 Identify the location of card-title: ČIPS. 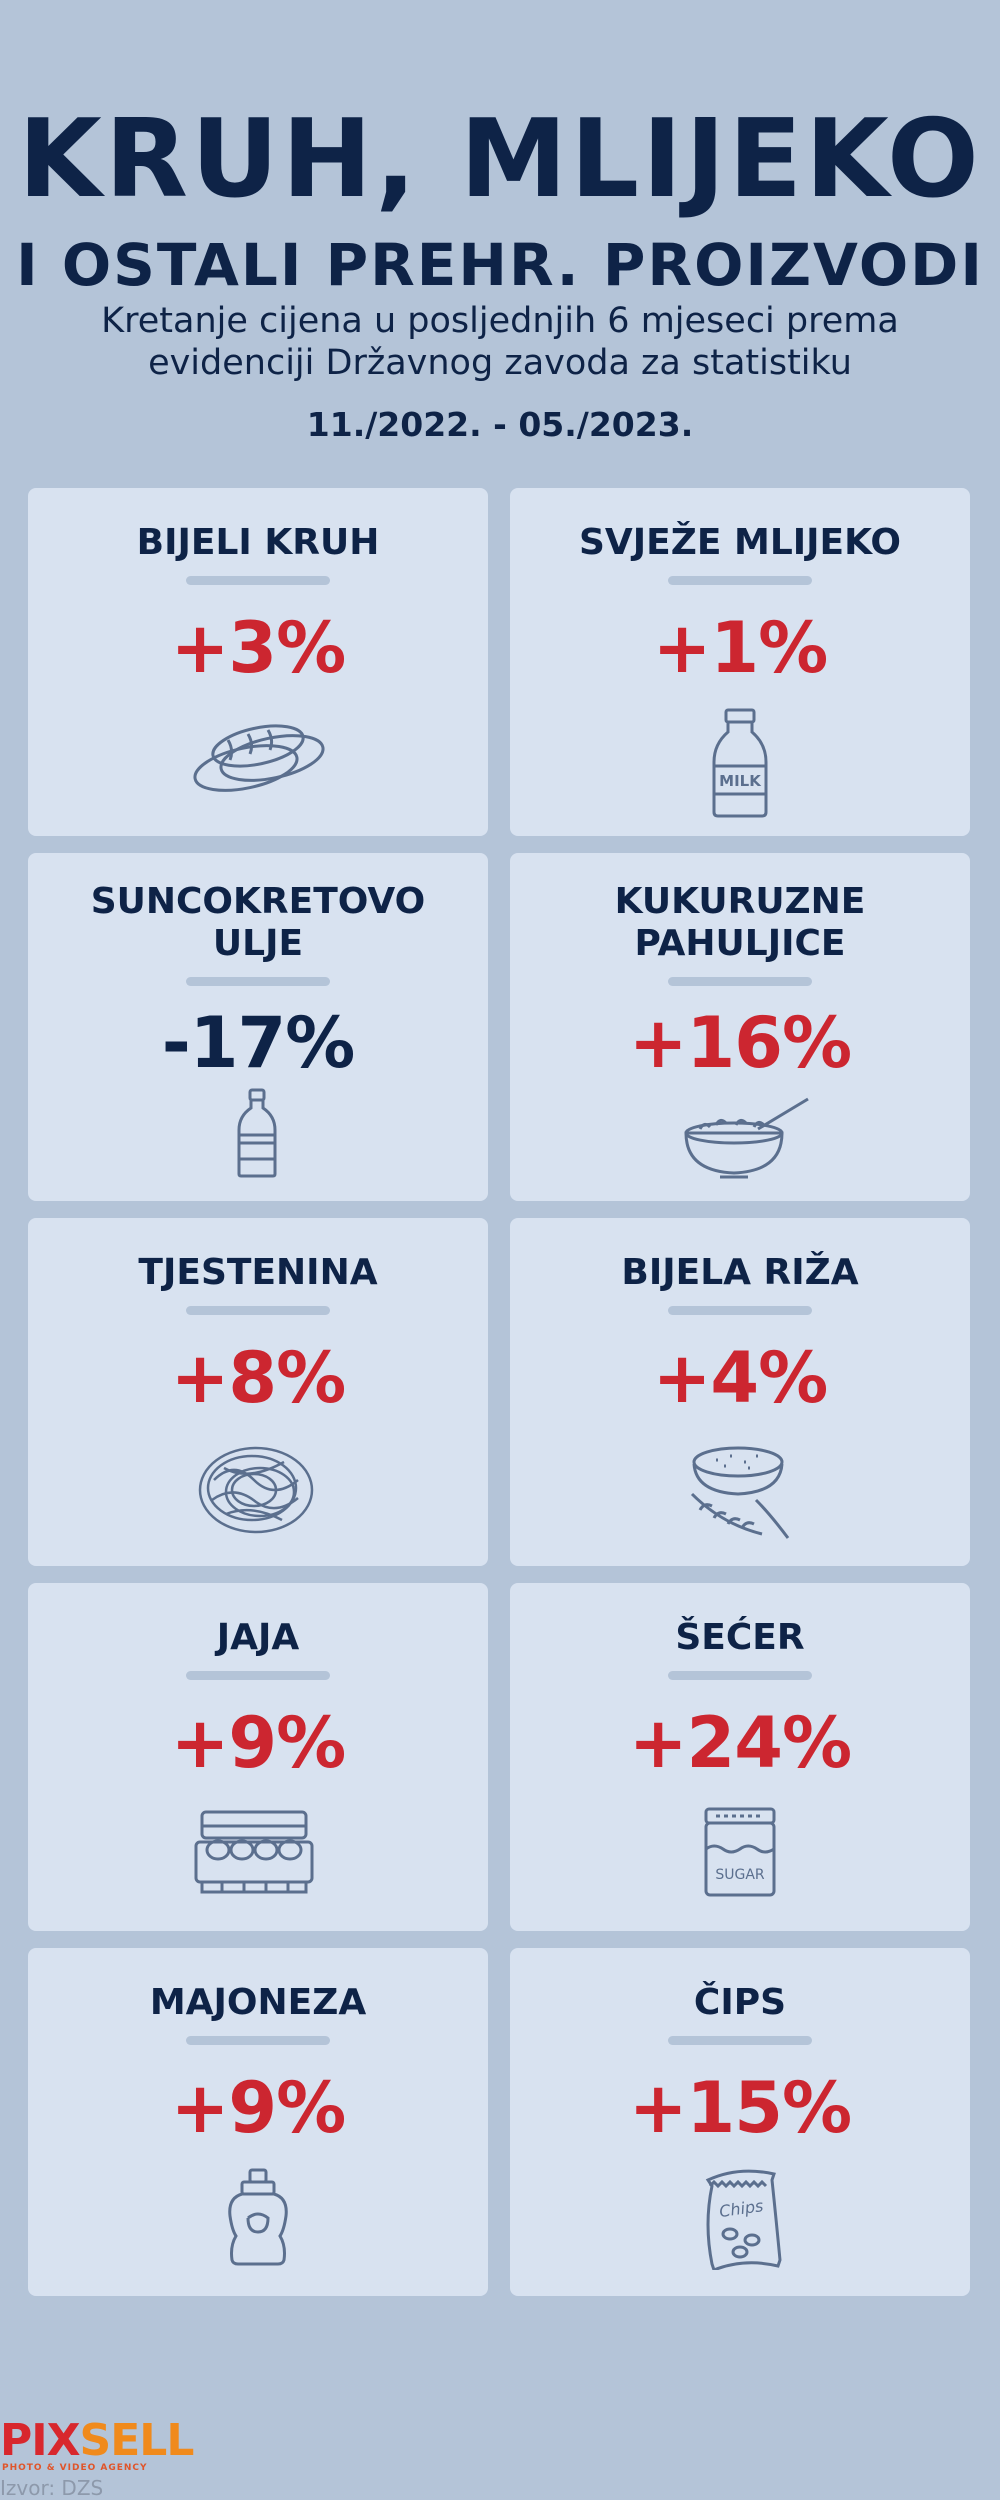
(740, 2002).